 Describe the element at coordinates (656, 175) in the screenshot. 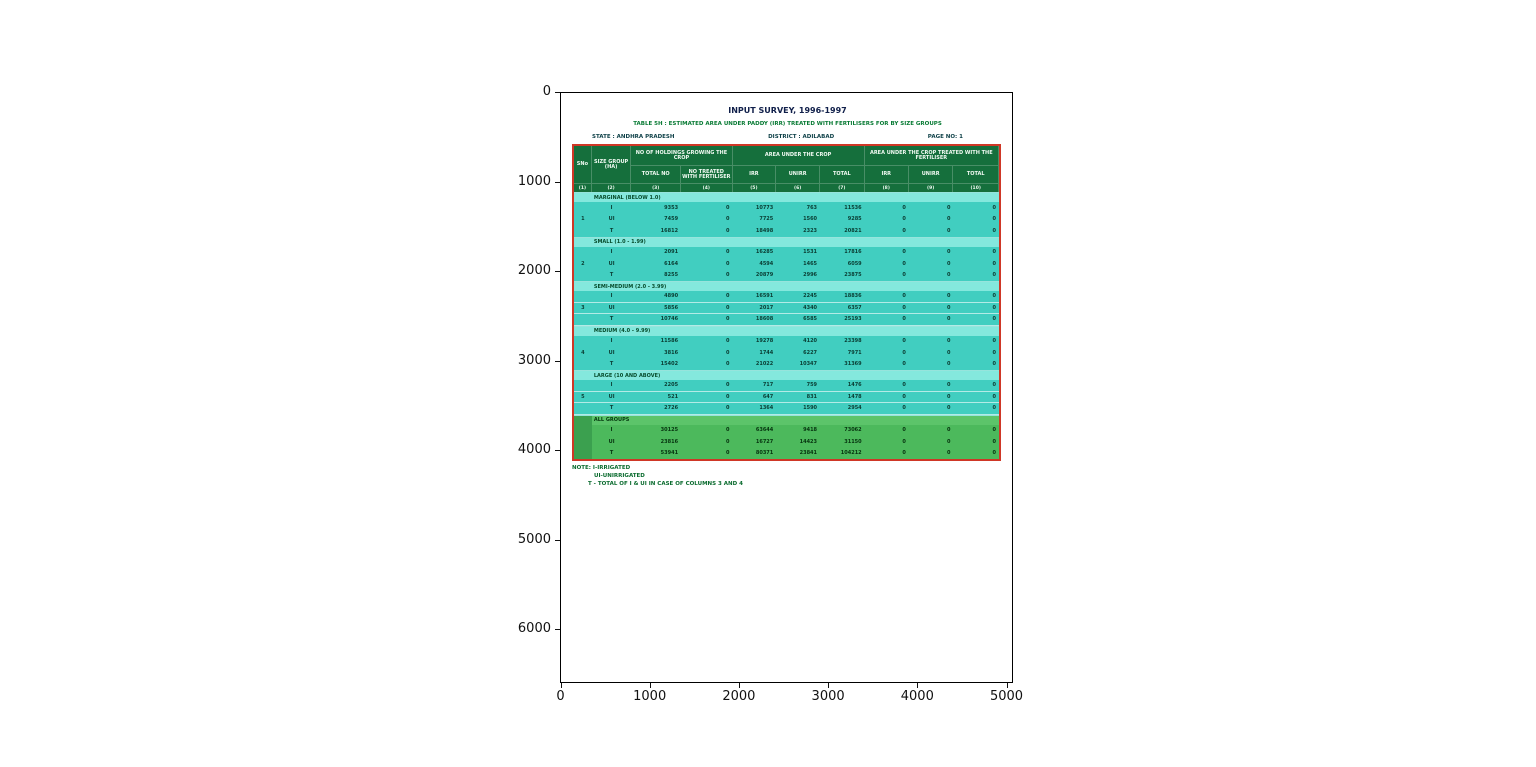

I see `header-total-no: TOTAL NO` at that location.